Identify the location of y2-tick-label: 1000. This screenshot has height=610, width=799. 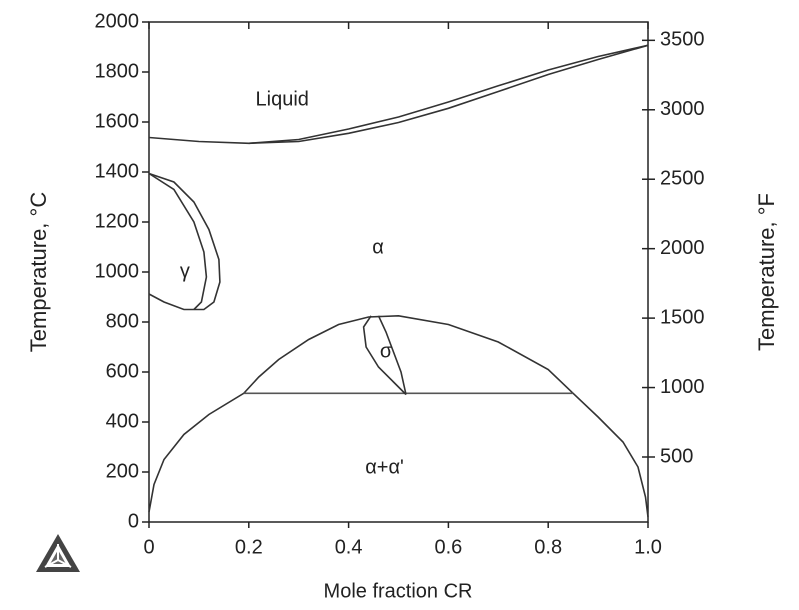
(682, 387).